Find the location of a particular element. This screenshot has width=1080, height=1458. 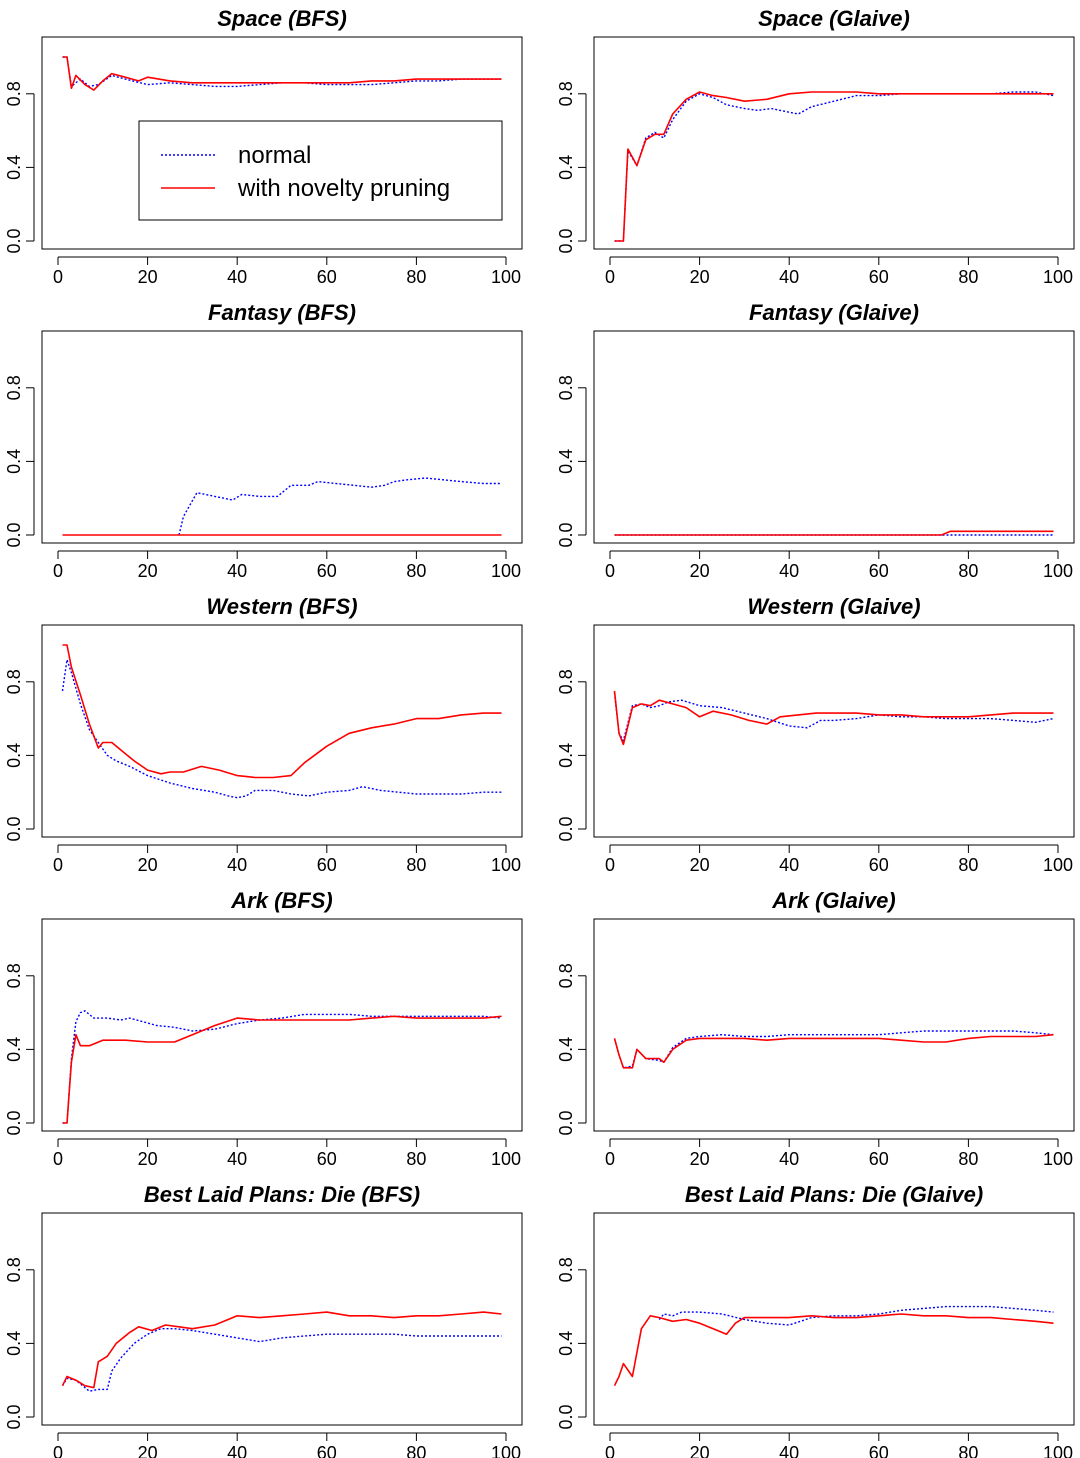

panel-2: Space (Glaive) 0 20 40 60 80 100 0.0 0.4 0.8 is located at coordinates (815, 146).